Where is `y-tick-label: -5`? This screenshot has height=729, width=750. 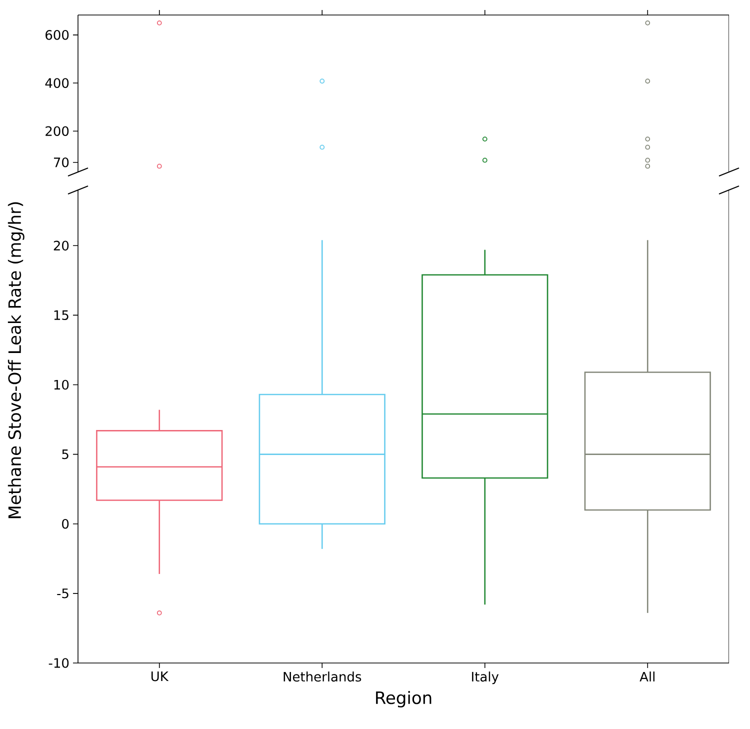
y-tick-label: -5 is located at coordinates (62, 593).